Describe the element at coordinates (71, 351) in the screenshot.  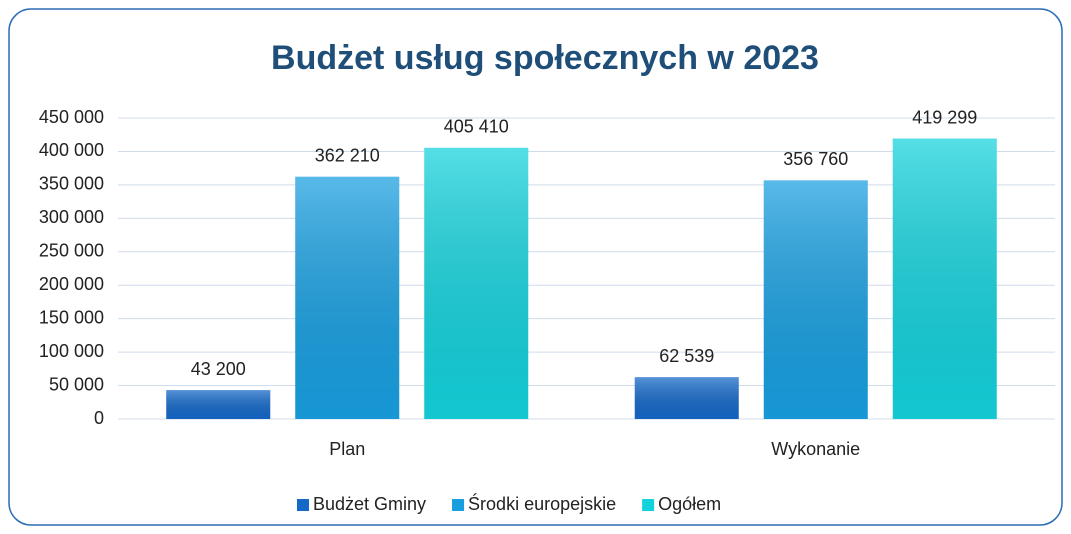
I see `y-tick-label: 100 000` at that location.